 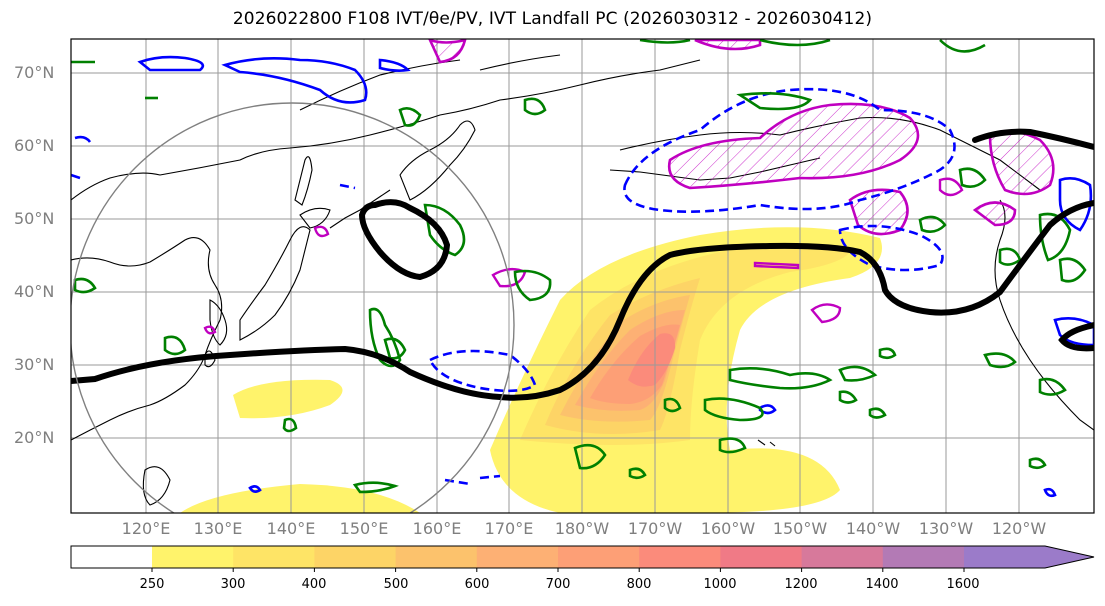 I want to click on ivt-250-west, so click(x=288, y=399).